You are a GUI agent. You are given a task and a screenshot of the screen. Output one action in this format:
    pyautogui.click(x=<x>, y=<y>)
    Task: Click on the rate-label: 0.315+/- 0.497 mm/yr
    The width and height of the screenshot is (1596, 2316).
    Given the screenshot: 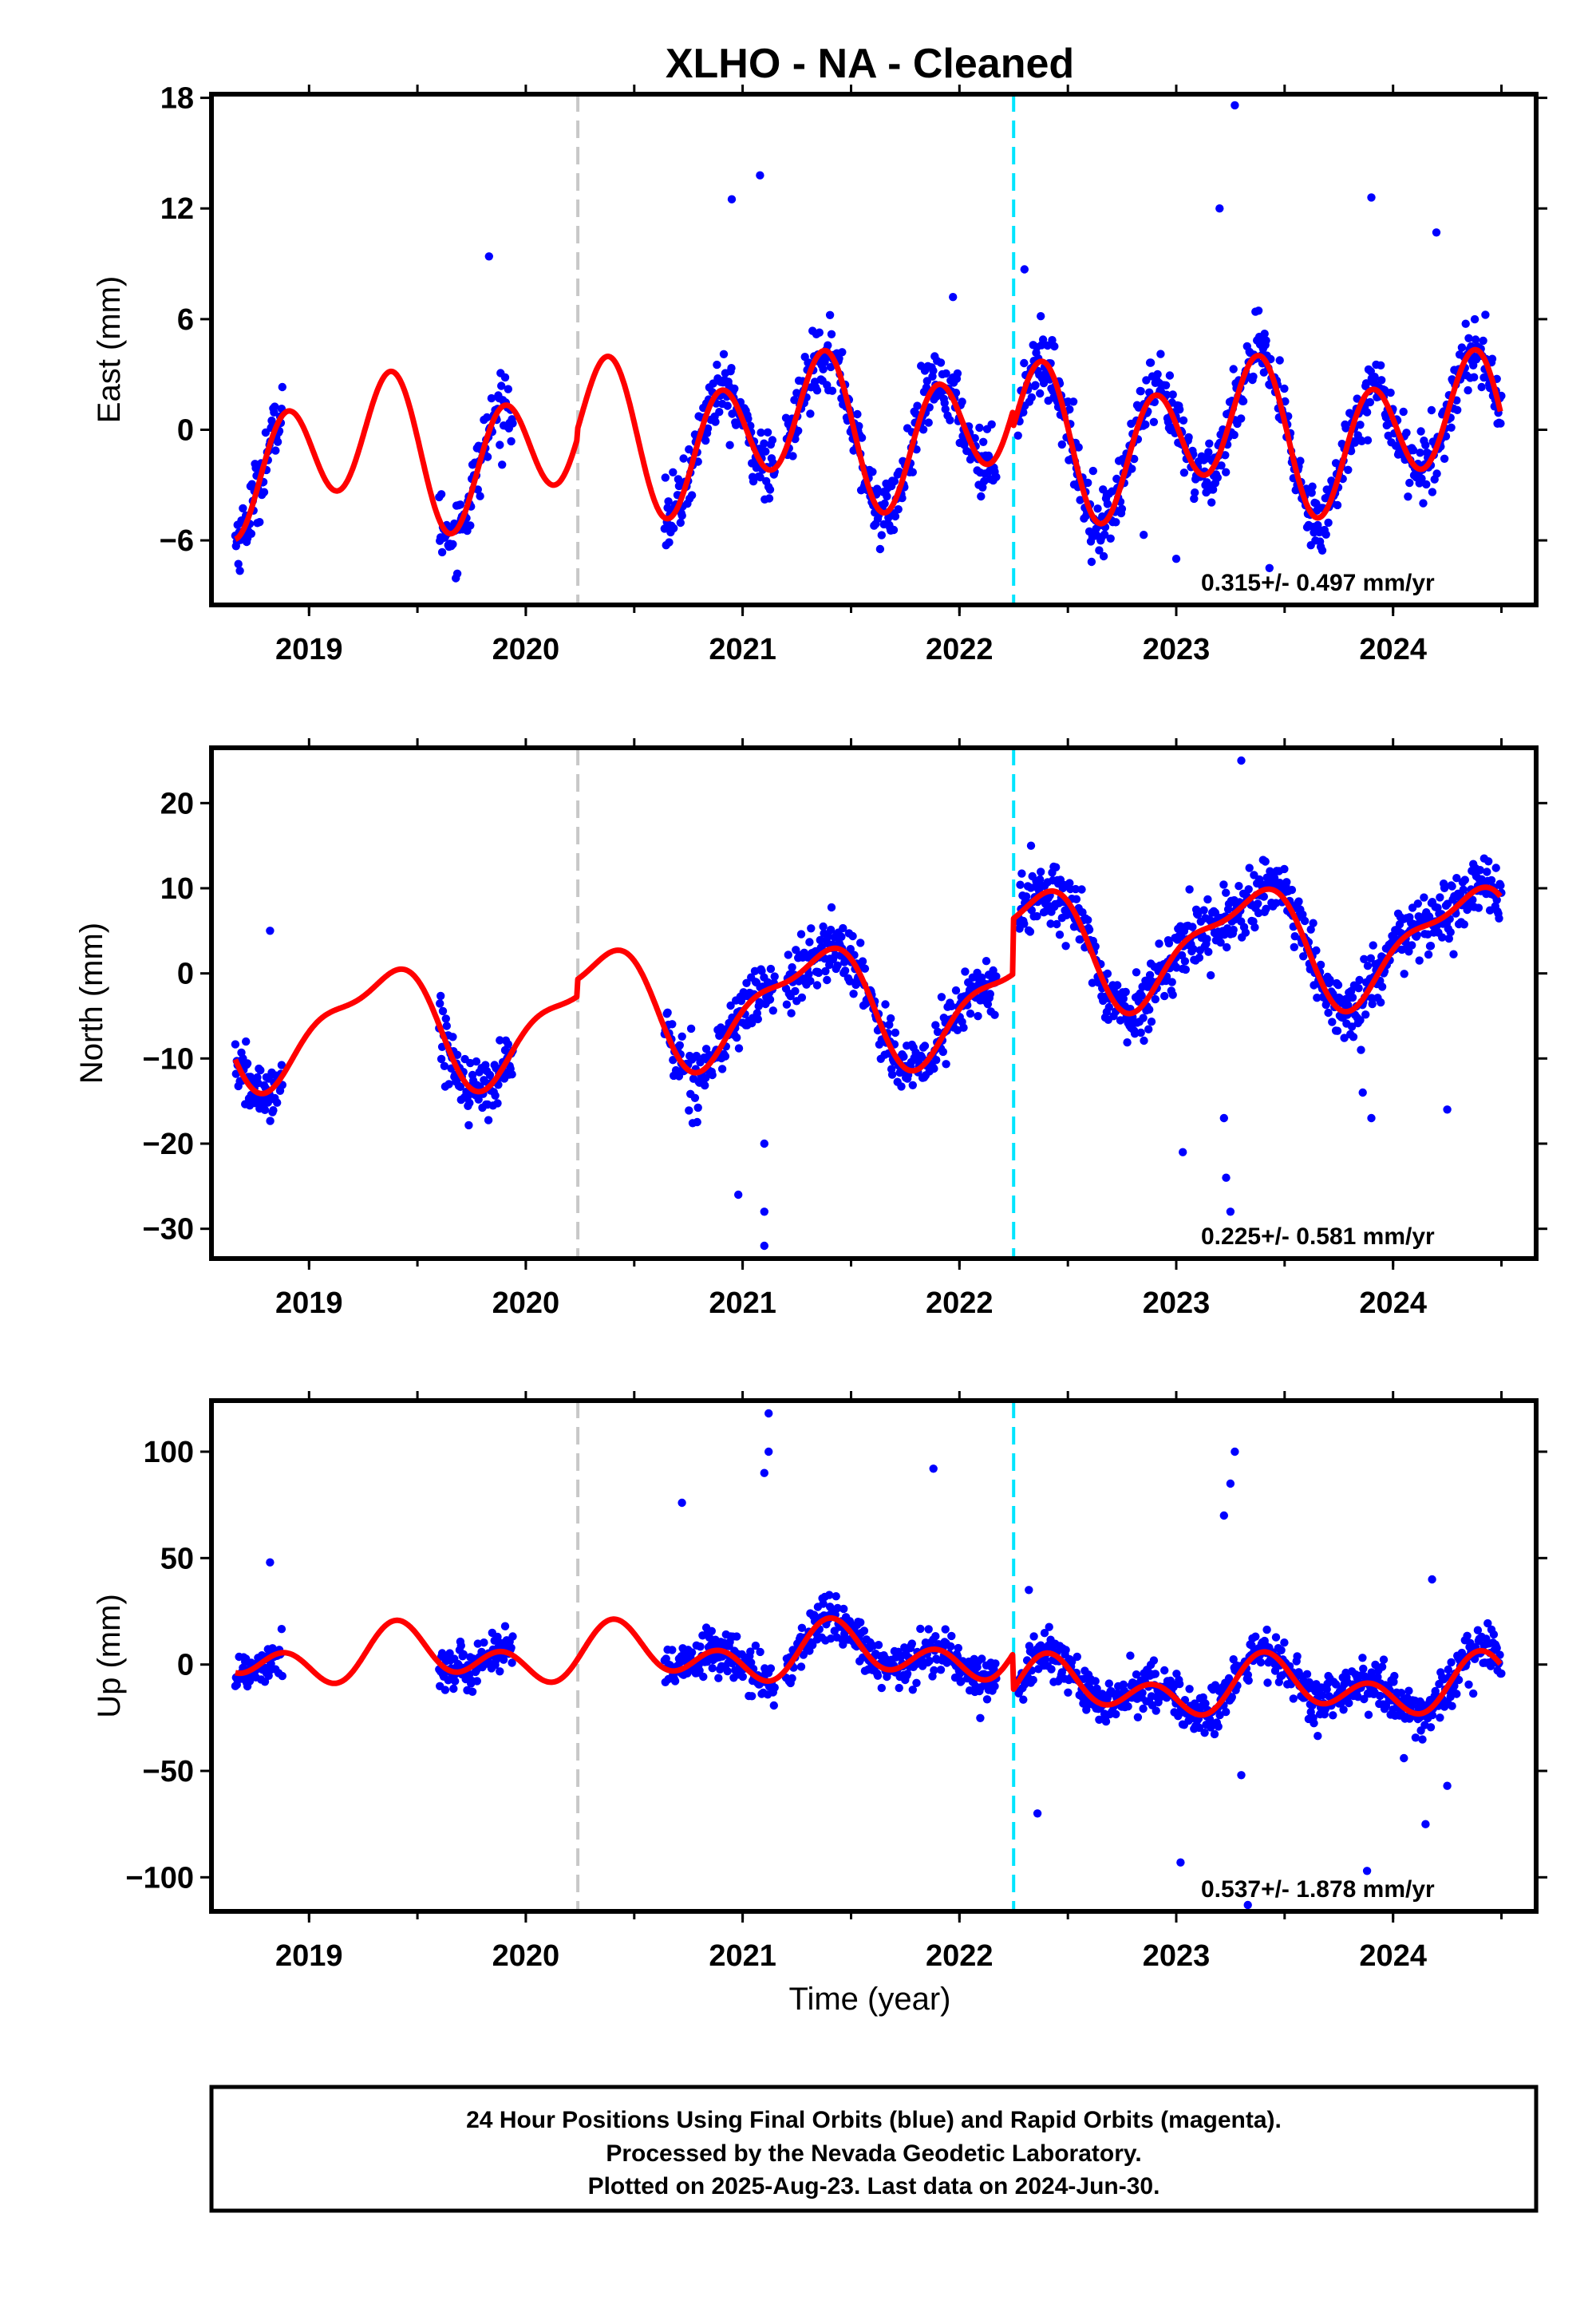 What is the action you would take?
    pyautogui.click(x=1318, y=583)
    